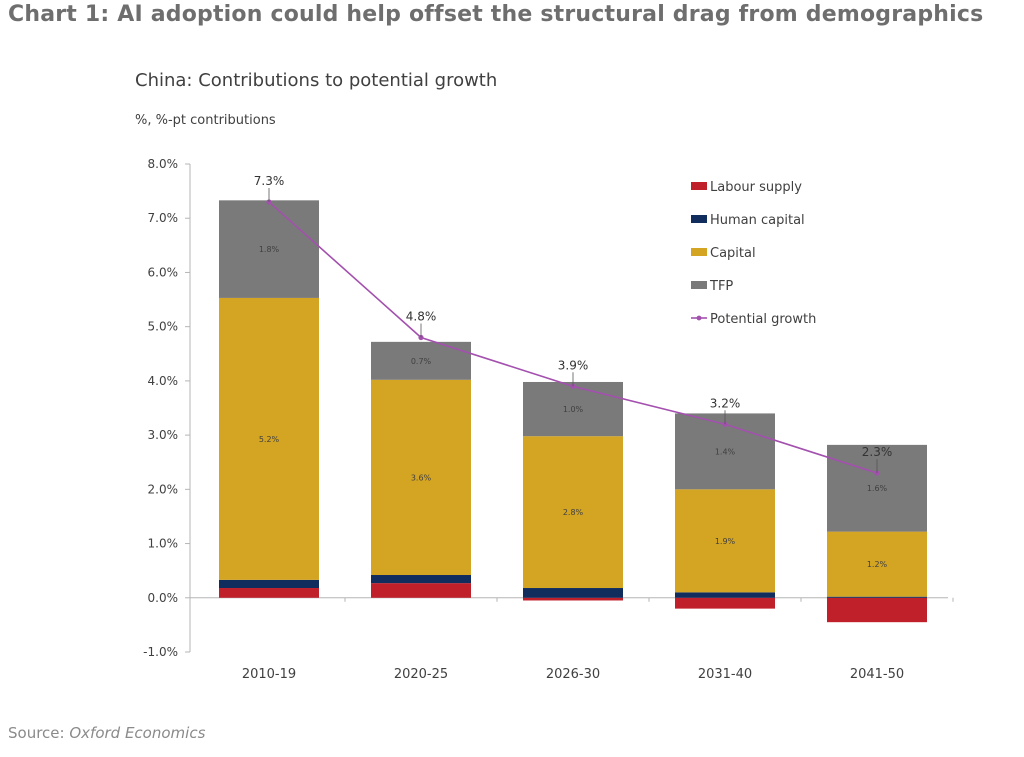  What do you see at coordinates (573, 365) in the screenshot?
I see `line-data-label: 3.9%` at bounding box center [573, 365].